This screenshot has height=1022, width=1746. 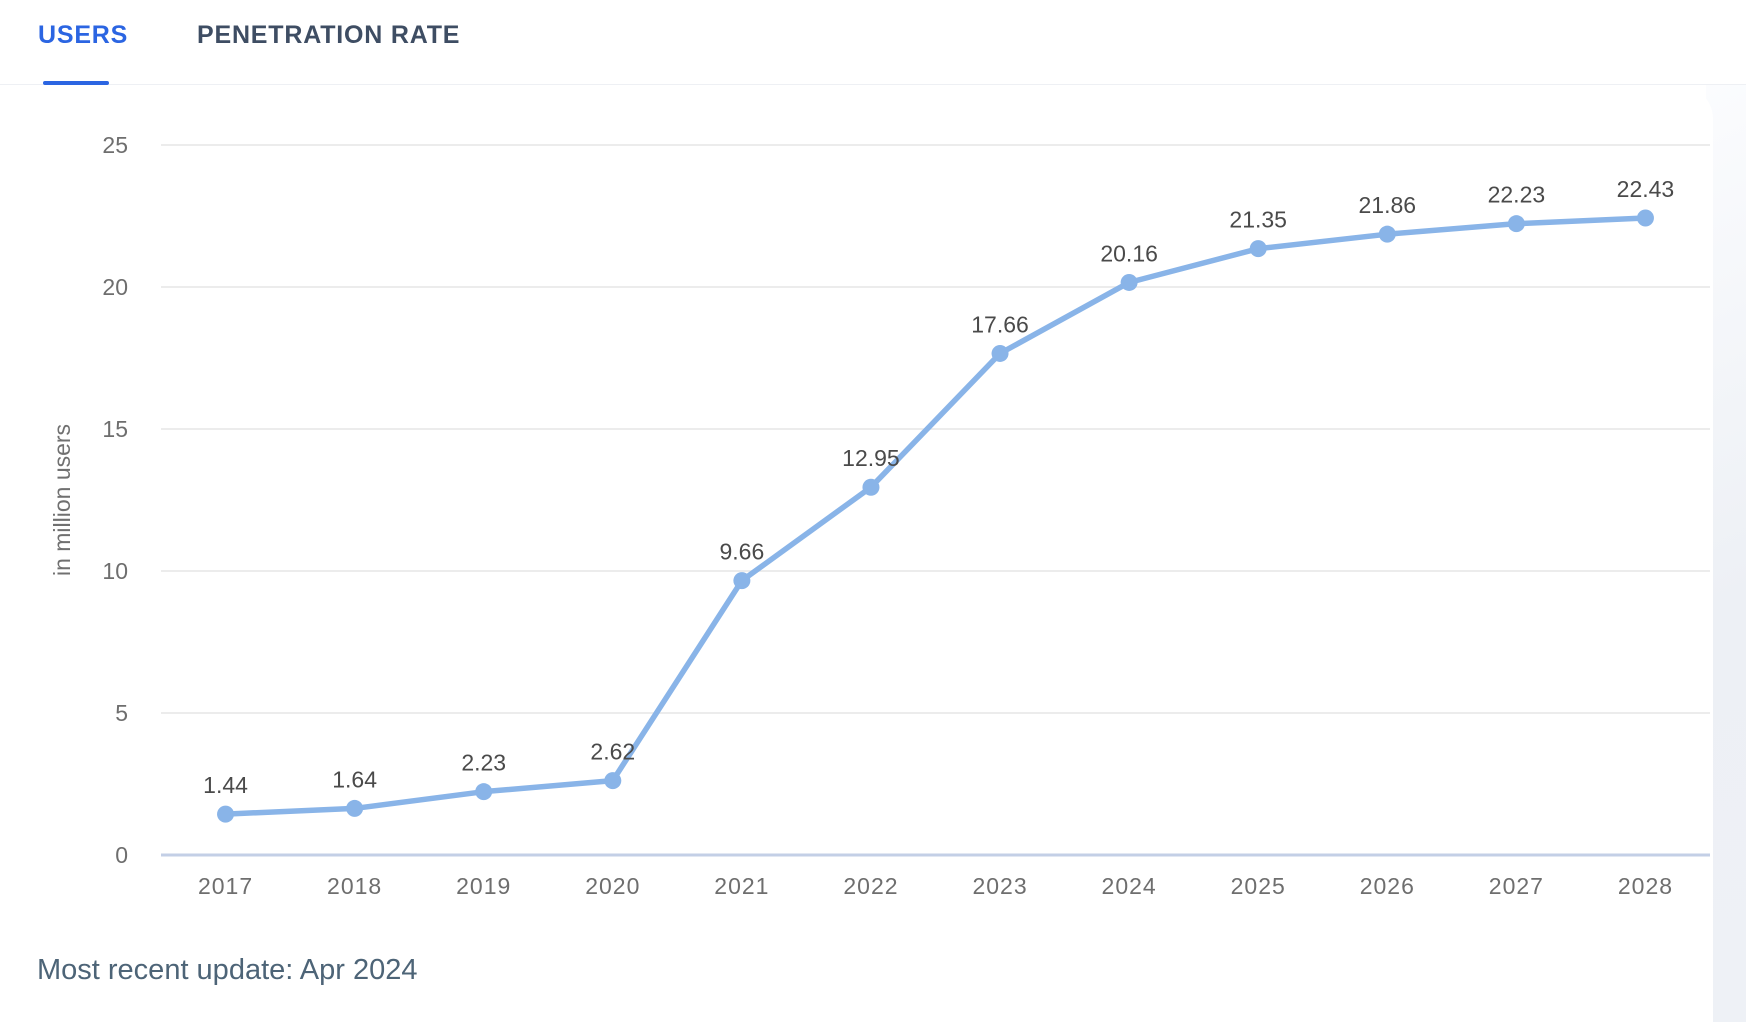 What do you see at coordinates (1645, 886) in the screenshot?
I see `x-tick-label: 2028` at bounding box center [1645, 886].